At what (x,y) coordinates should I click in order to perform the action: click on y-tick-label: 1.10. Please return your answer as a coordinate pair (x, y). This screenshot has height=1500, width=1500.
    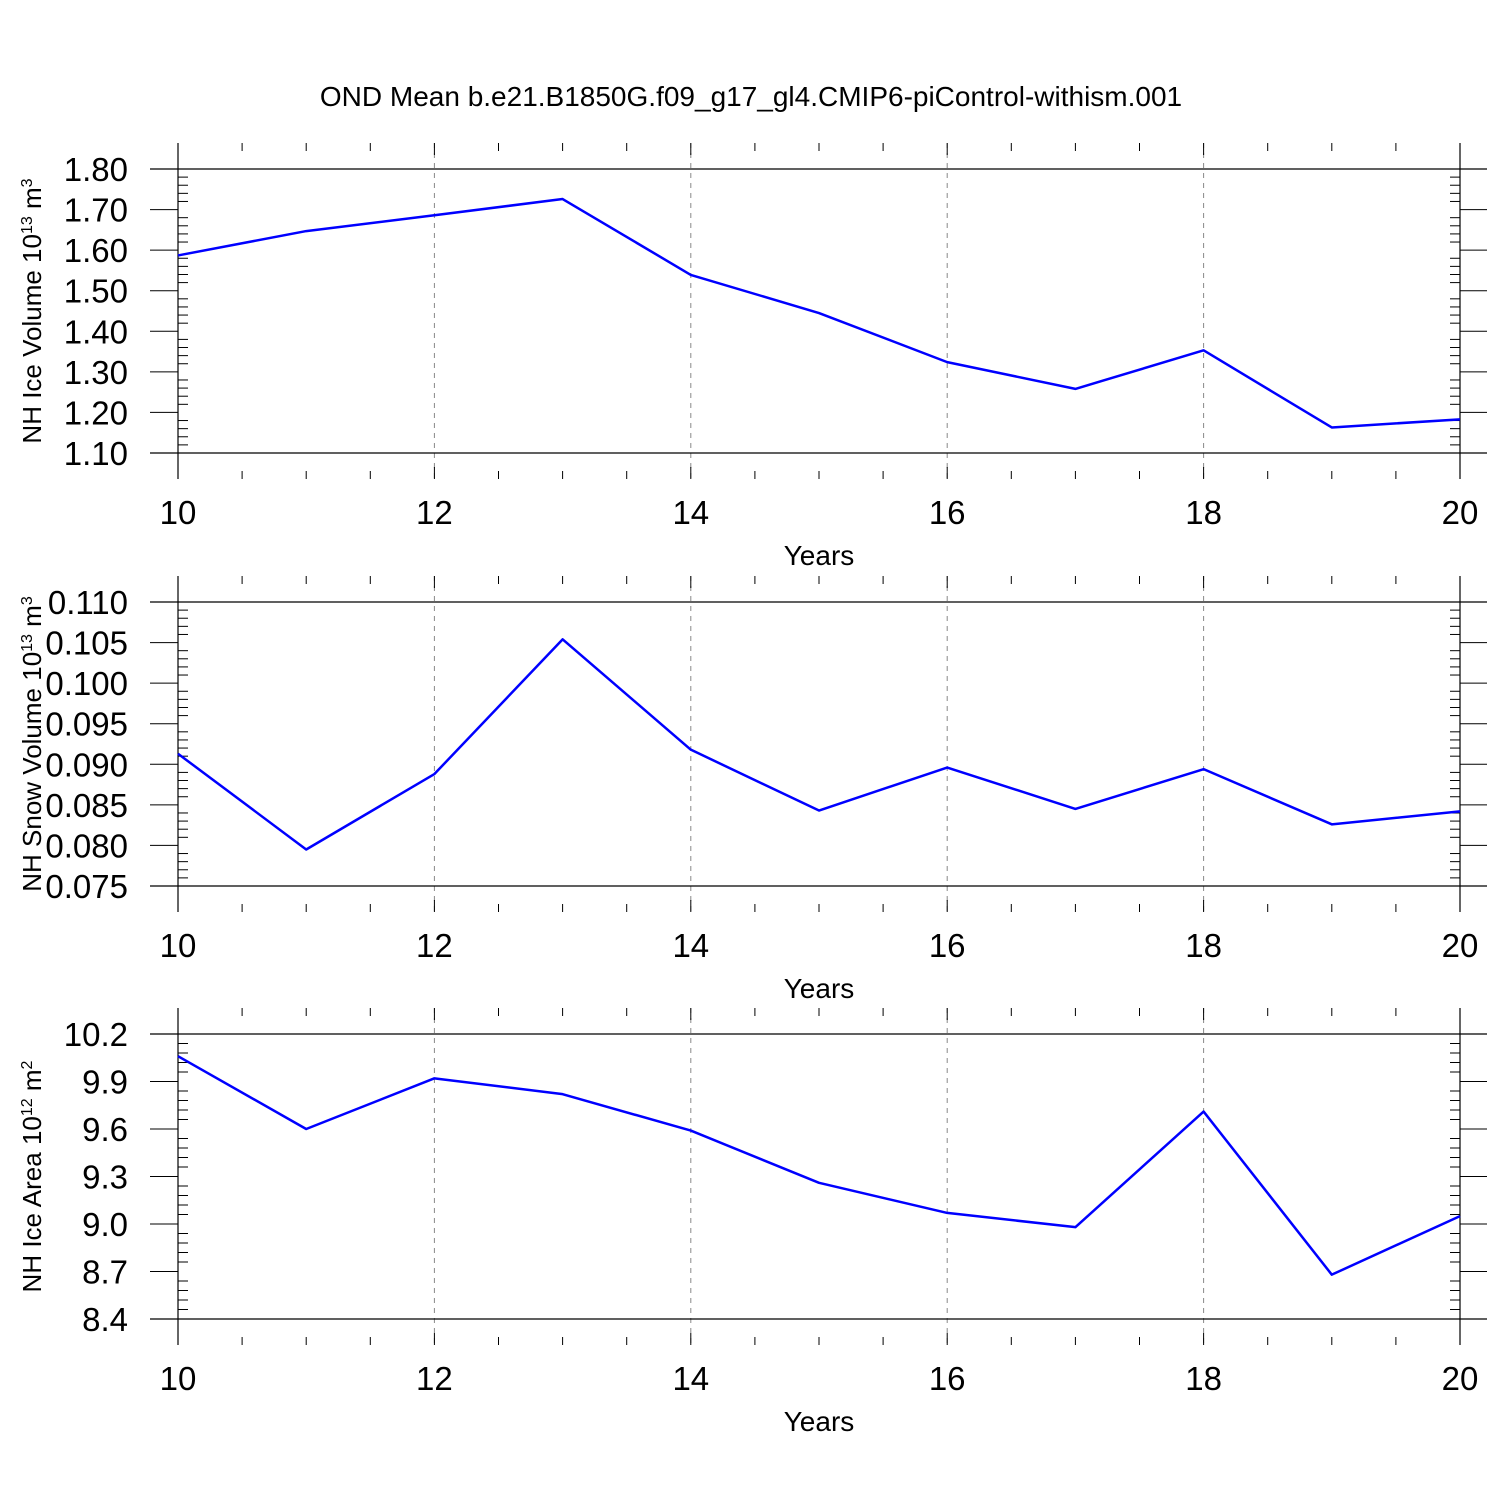
    Looking at the image, I should click on (96, 453).